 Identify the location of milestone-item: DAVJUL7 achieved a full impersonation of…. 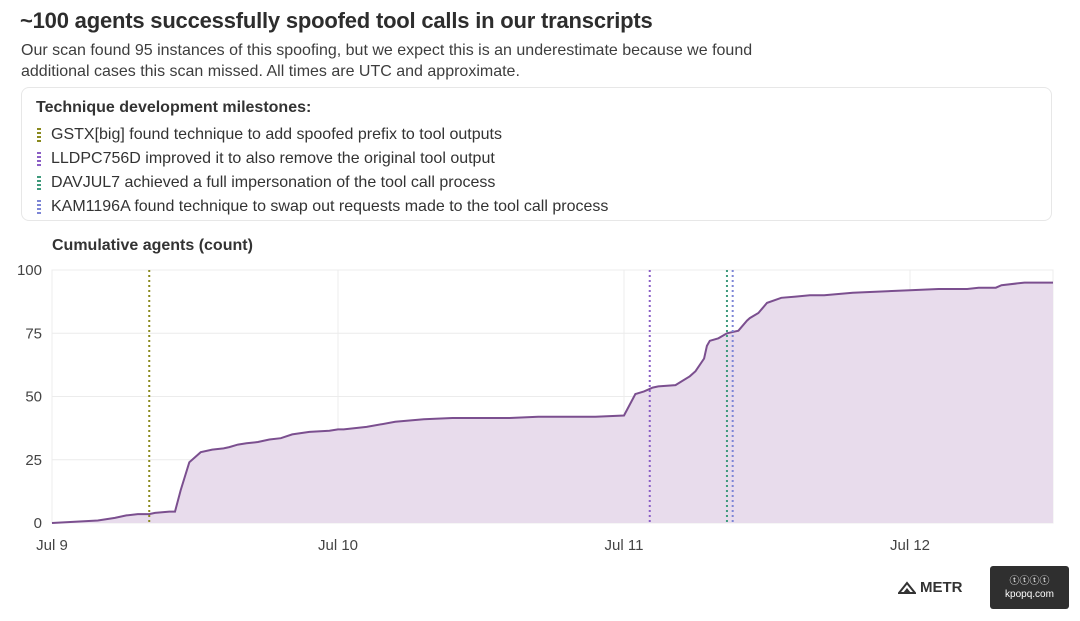
(322, 183).